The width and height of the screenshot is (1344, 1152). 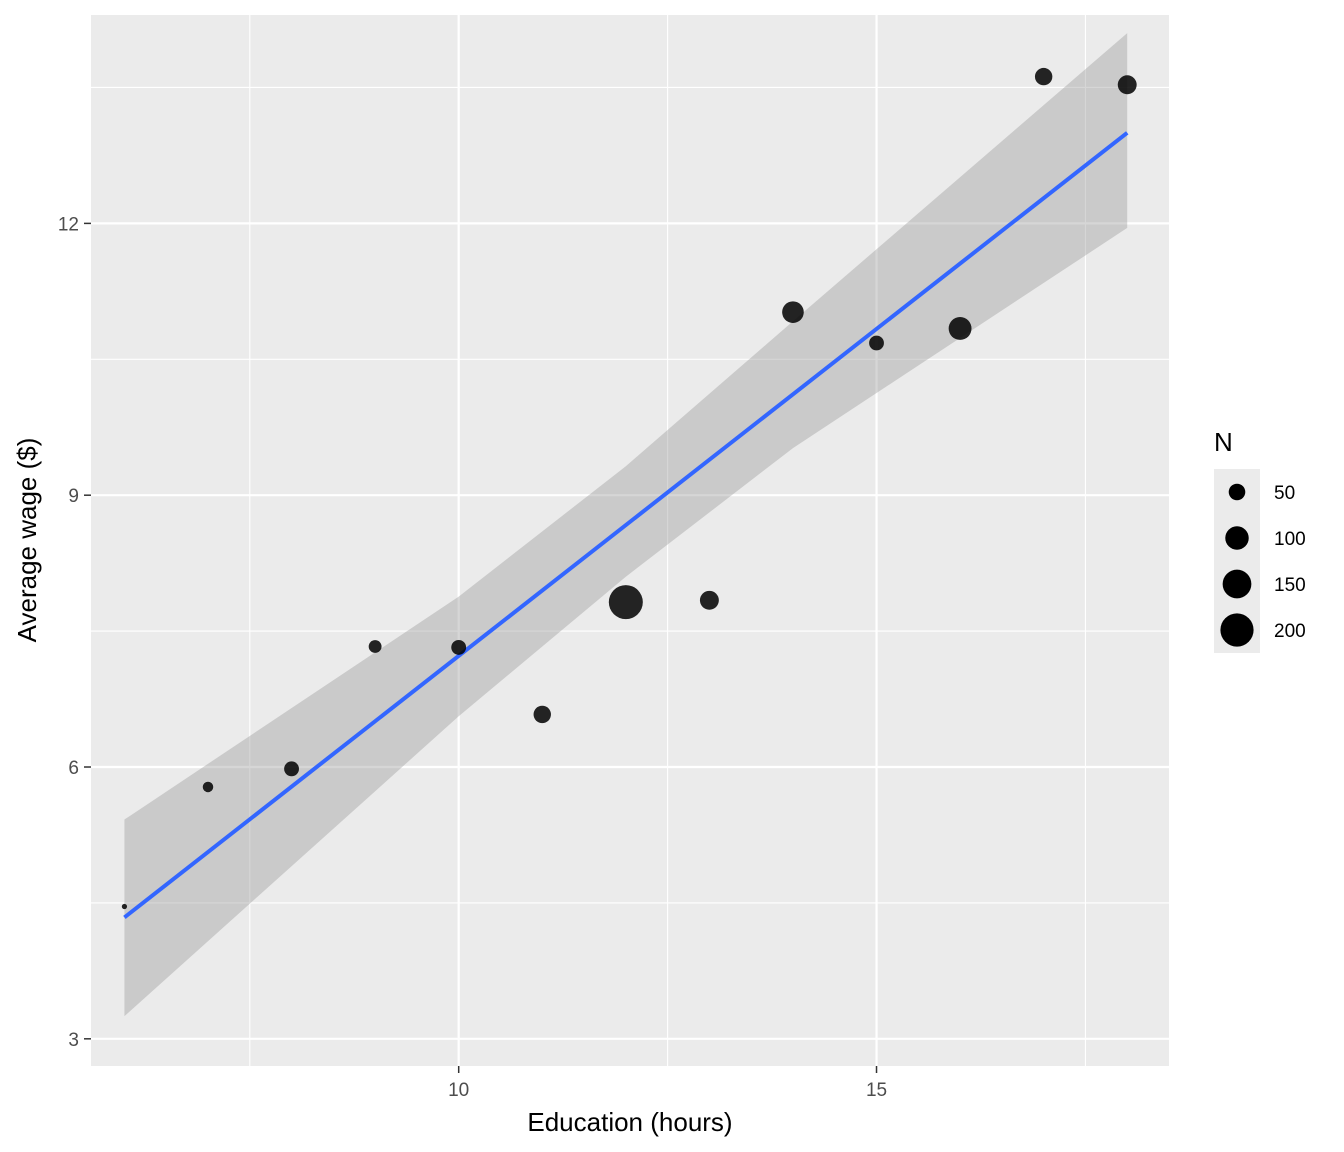 I want to click on x-axis: 10 15, so click(x=667, y=1083).